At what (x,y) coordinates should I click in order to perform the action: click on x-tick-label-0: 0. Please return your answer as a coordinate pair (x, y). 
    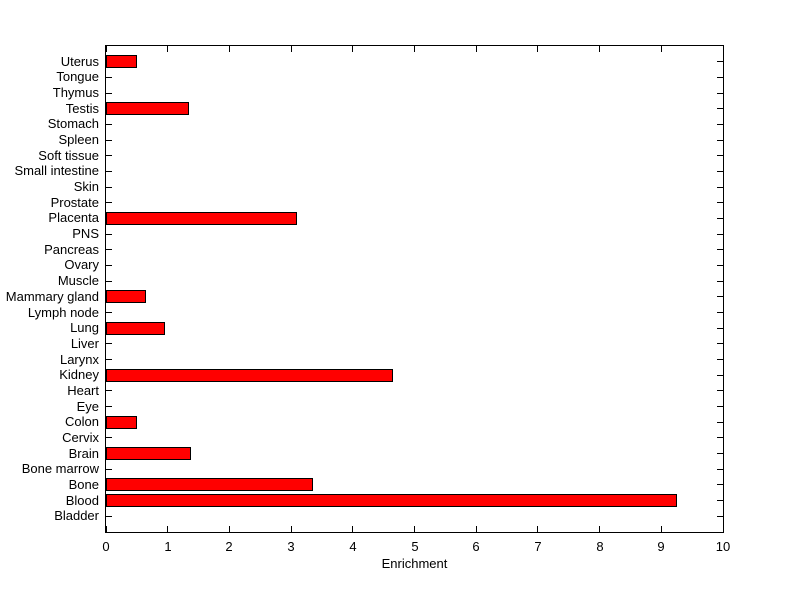
    Looking at the image, I should click on (106, 546).